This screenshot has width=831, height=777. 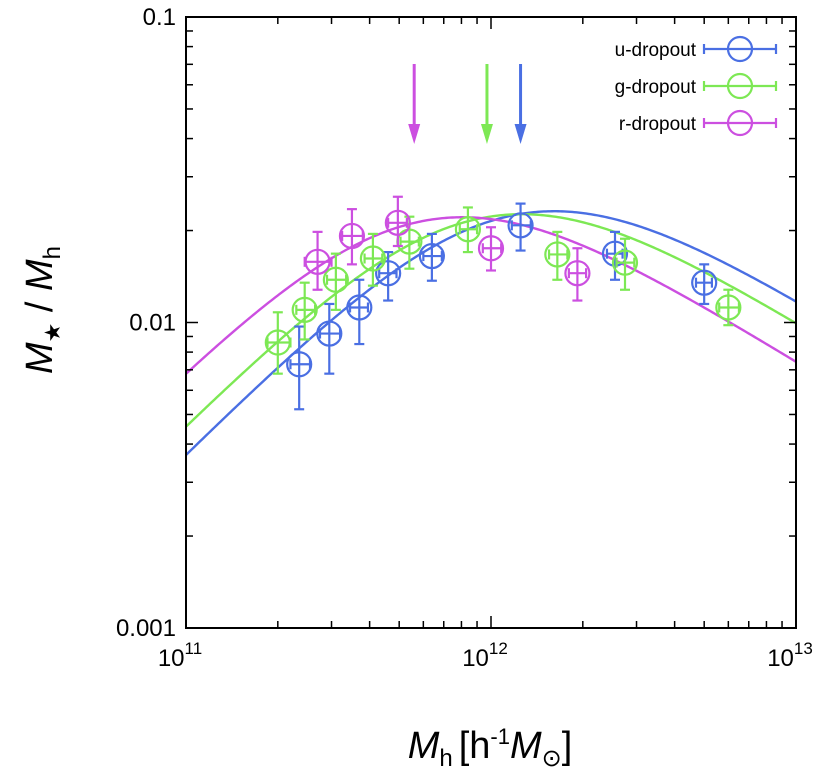 What do you see at coordinates (486, 134) in the screenshot?
I see `arrow-head-g-dropout` at bounding box center [486, 134].